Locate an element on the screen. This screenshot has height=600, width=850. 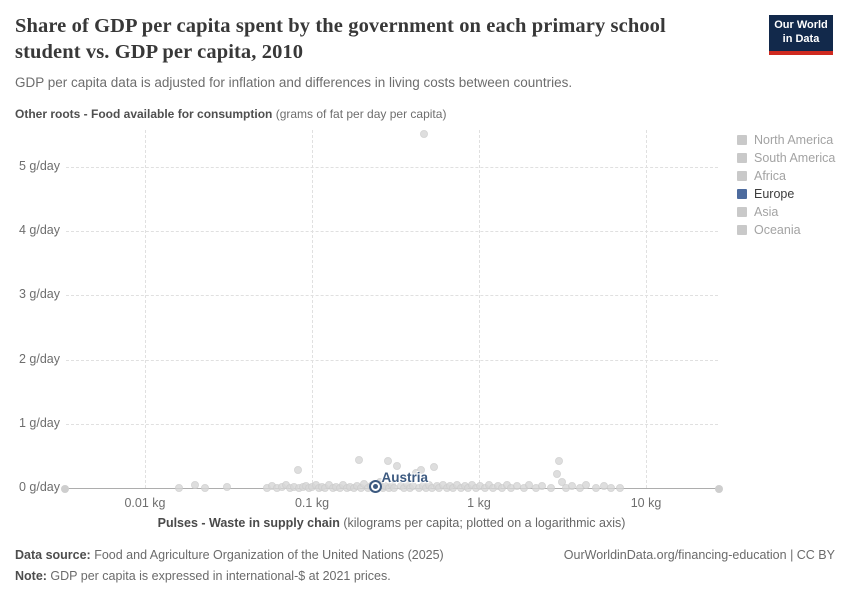
gridline-x-0.1 is located at coordinates (312, 309).